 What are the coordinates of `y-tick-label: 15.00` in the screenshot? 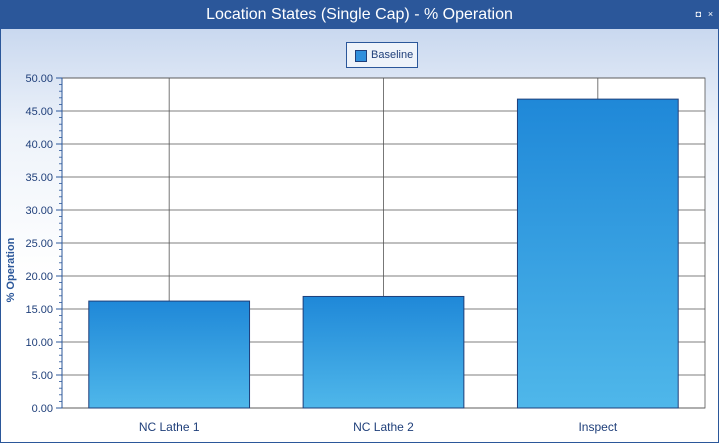 It's located at (39, 310).